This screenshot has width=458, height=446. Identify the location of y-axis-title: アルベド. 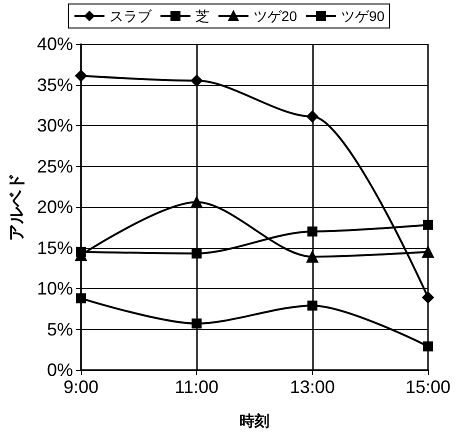
(16, 207).